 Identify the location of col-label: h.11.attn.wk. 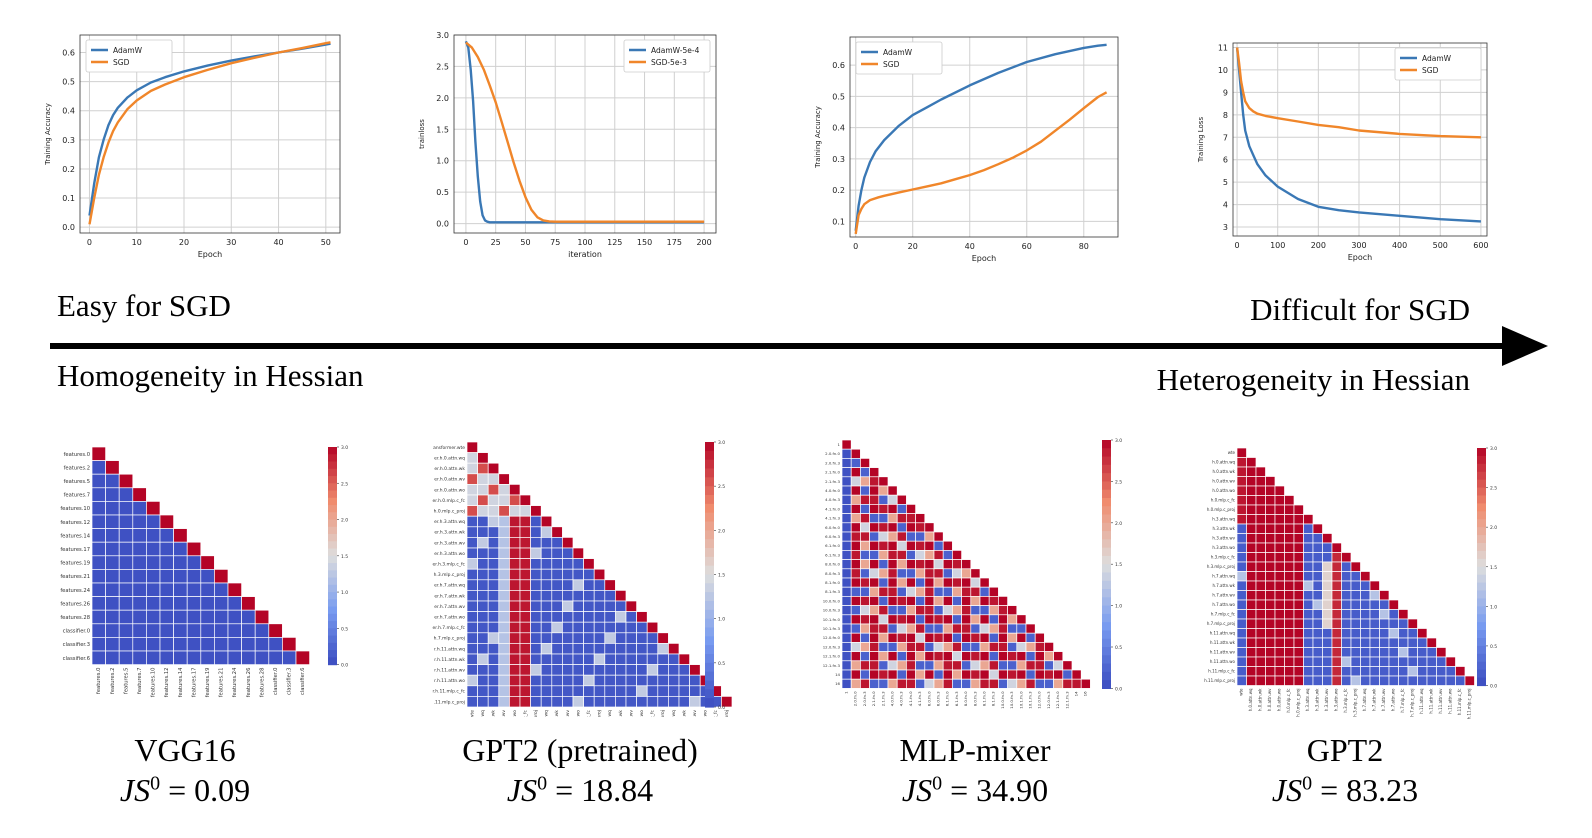
(1431, 701).